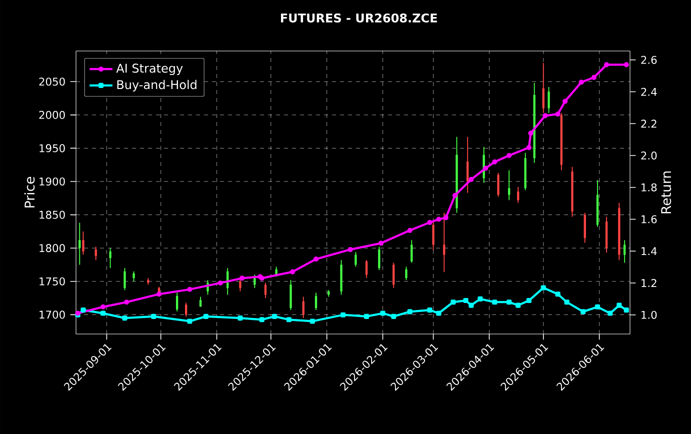  I want to click on y2-tick-label: 2.2, so click(648, 124).